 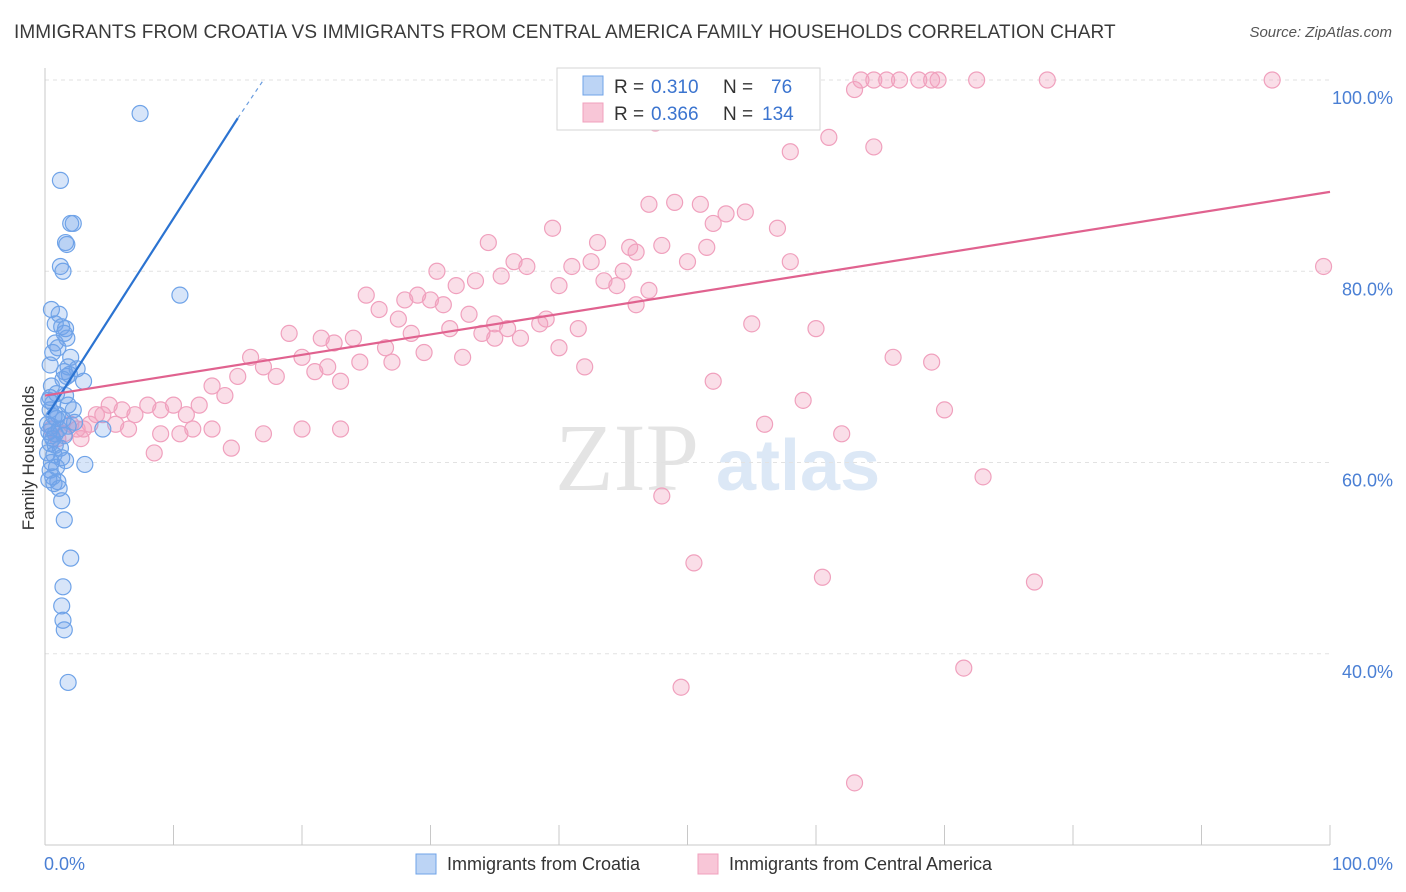 What do you see at coordinates (1362, 98) in the screenshot?
I see `y-tick-label: 100.0%` at bounding box center [1362, 98].